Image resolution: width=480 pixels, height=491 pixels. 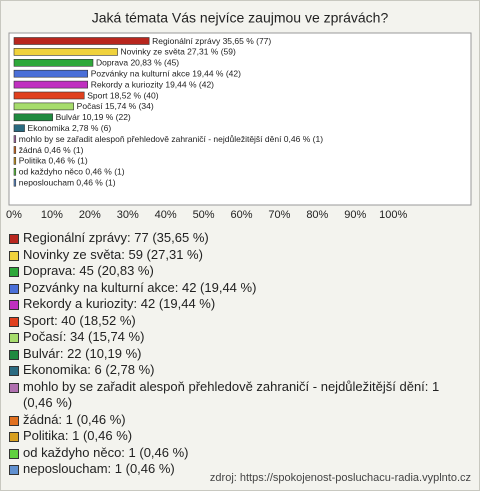 What do you see at coordinates (116, 237) in the screenshot?
I see `legend-label: Regionální zprávy: 77 (35,65 %)` at bounding box center [116, 237].